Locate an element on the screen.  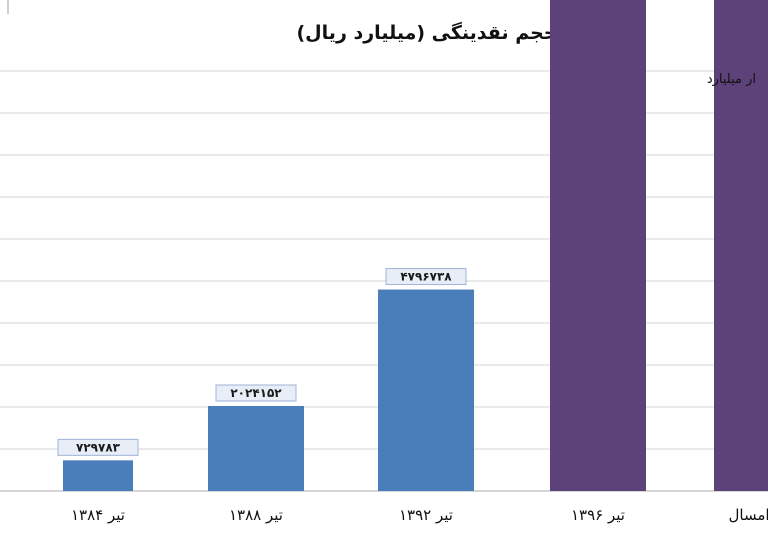
category-label: امسال is located at coordinates (748, 515).